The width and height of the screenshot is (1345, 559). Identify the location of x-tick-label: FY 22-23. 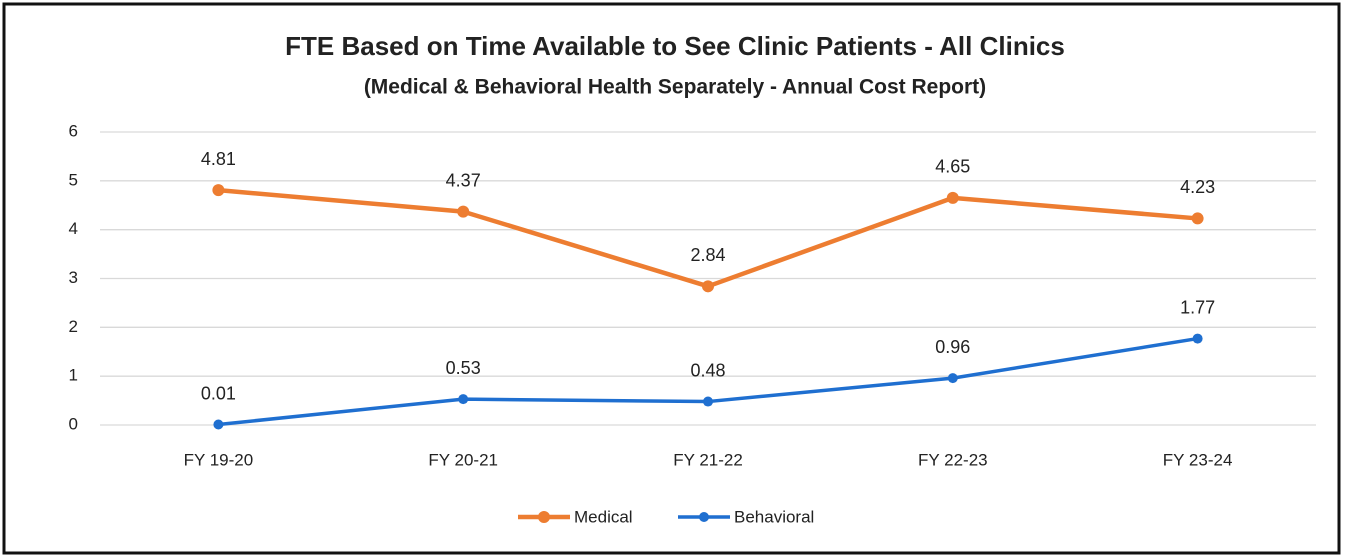
(953, 459).